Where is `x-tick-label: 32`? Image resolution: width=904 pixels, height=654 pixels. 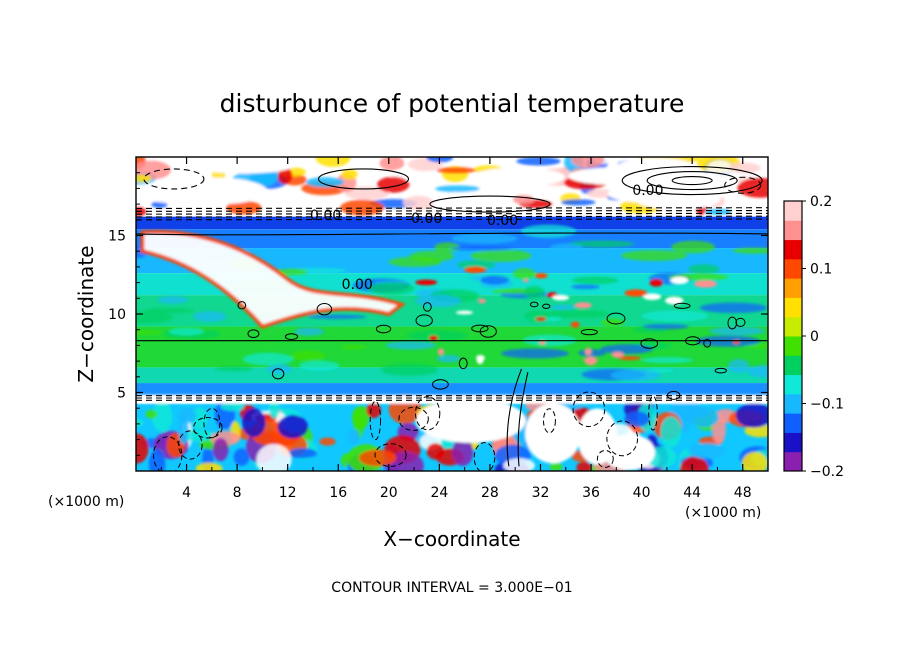 x-tick-label: 32 is located at coordinates (541, 493).